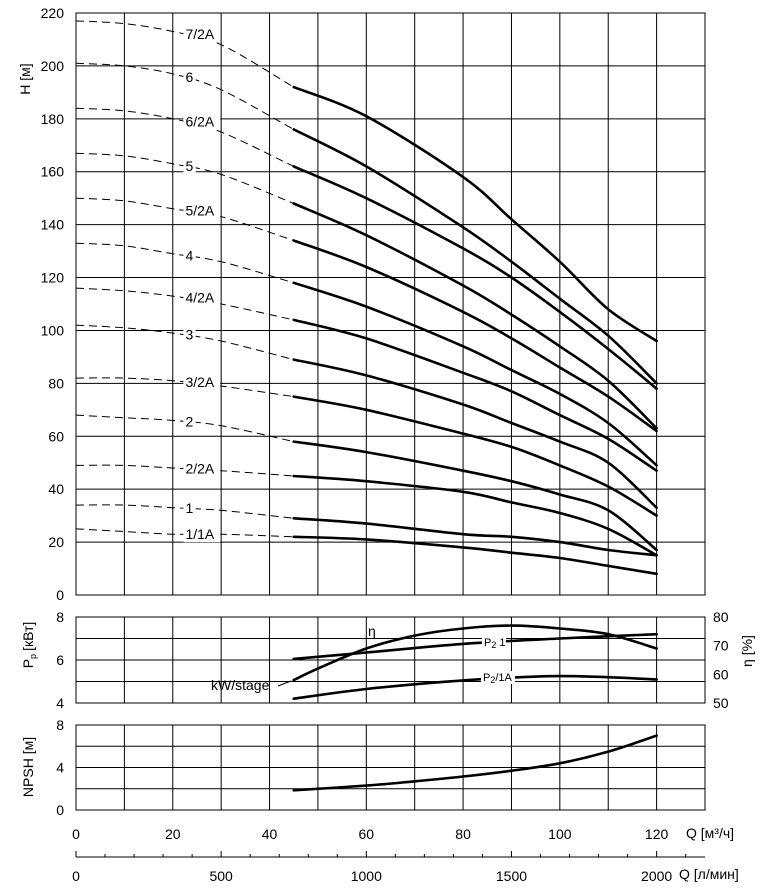 The image size is (767, 893). What do you see at coordinates (199, 469) in the screenshot?
I see `head-label-2-2a: 2/2A` at bounding box center [199, 469].